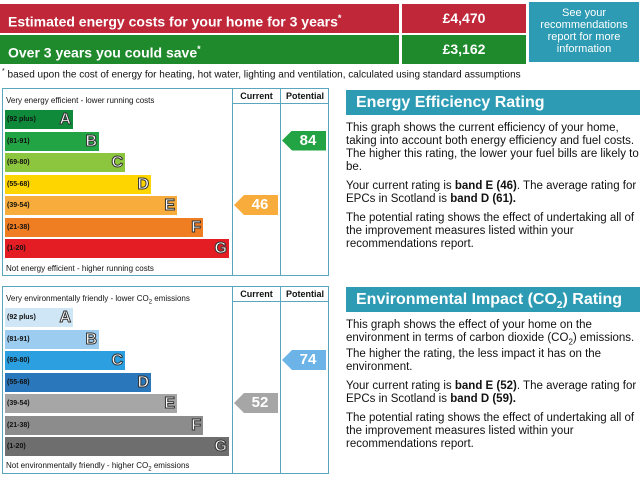  Describe the element at coordinates (456, 299) in the screenshot. I see `eir-title-text: Environmental Impact (CO` at that location.